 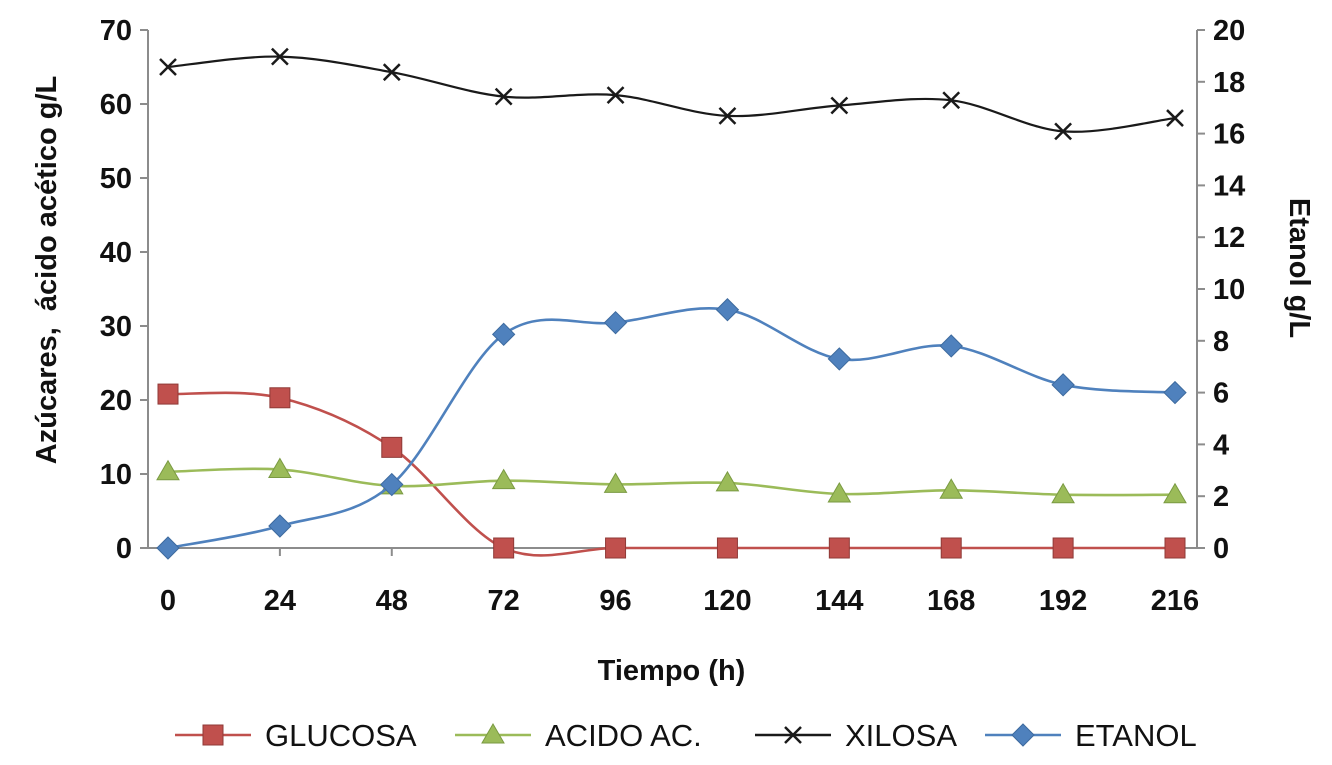 I want to click on x-tick-label: 120, so click(x=727, y=601).